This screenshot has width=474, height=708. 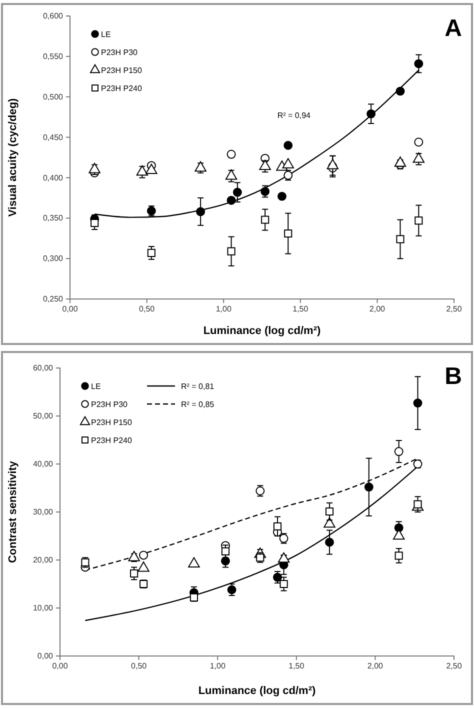 I want to click on chart-title: B, so click(x=453, y=376).